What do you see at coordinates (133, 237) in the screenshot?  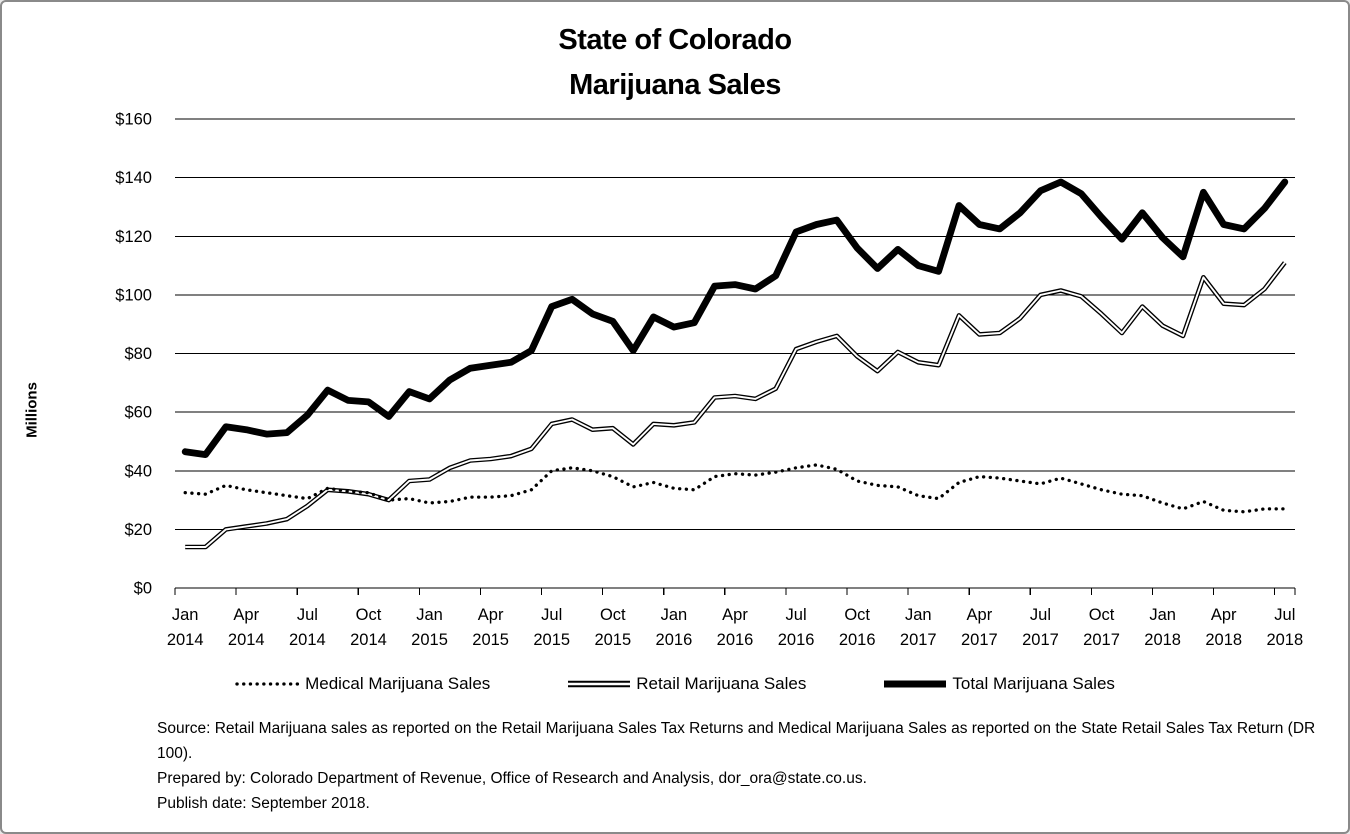 I see `y-tick-label: $120` at bounding box center [133, 237].